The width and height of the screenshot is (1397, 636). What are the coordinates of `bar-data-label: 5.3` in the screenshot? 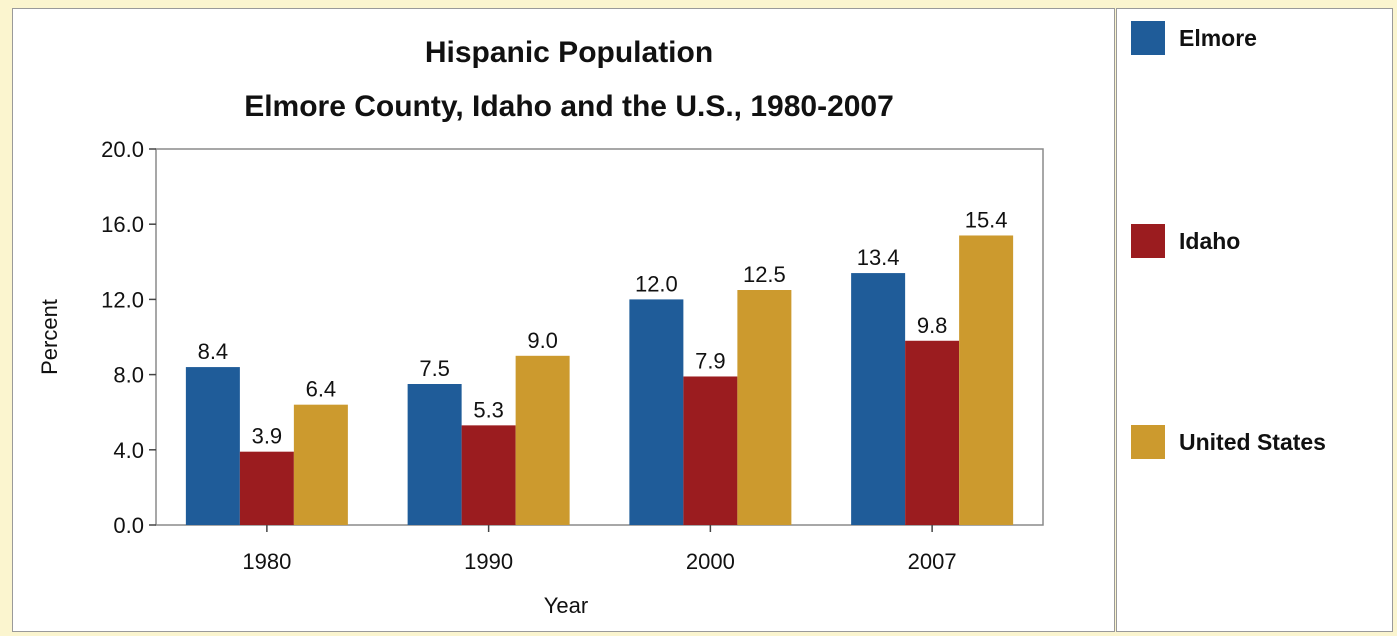 It's located at (488, 409).